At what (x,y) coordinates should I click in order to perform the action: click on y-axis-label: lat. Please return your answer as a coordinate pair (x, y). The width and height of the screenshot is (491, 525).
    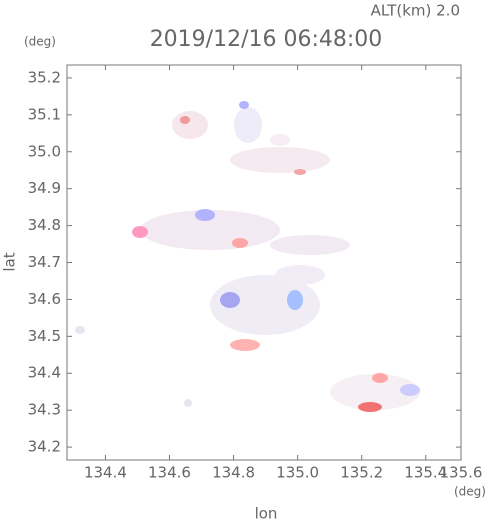
    Looking at the image, I should click on (10, 261).